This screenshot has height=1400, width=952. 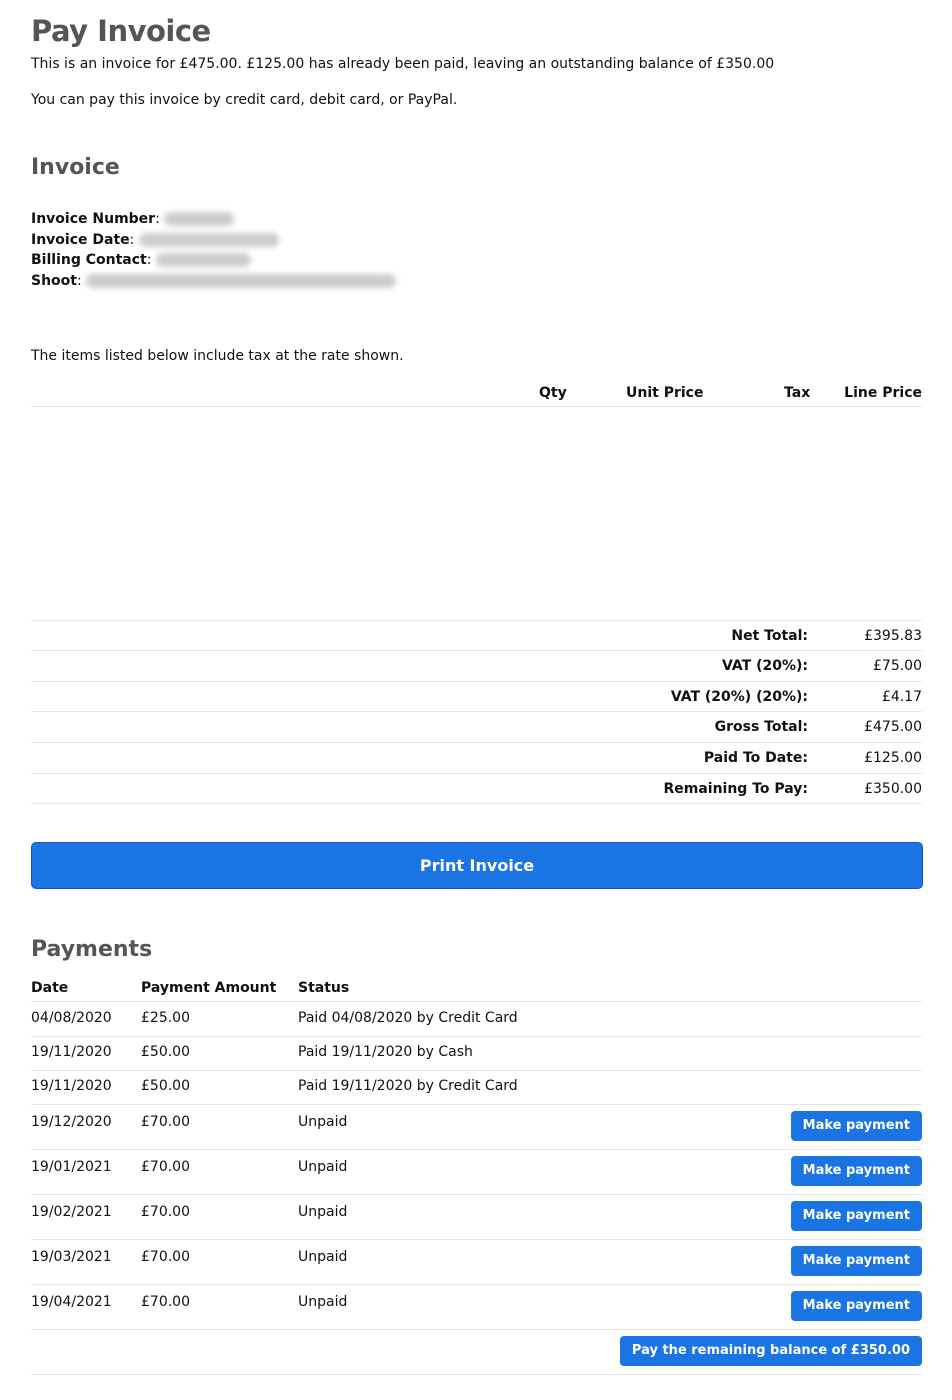 What do you see at coordinates (797, 393) in the screenshot?
I see `col-tax: Tax` at bounding box center [797, 393].